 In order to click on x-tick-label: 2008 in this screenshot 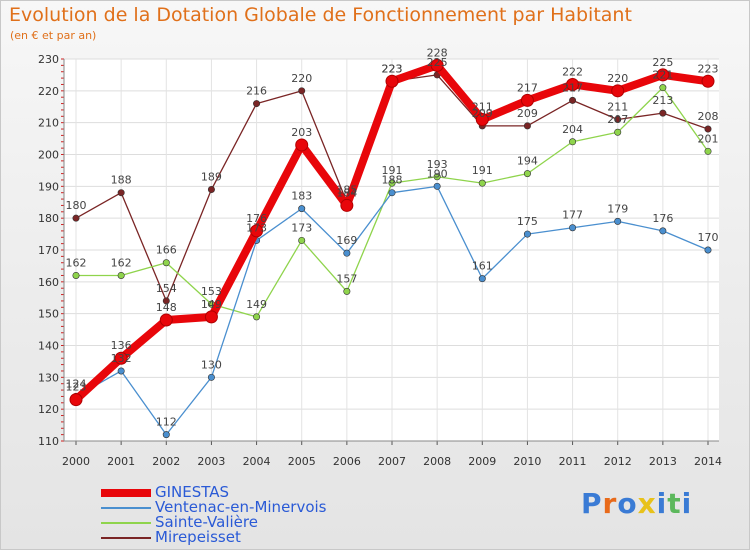, I will do `click(437, 461)`.